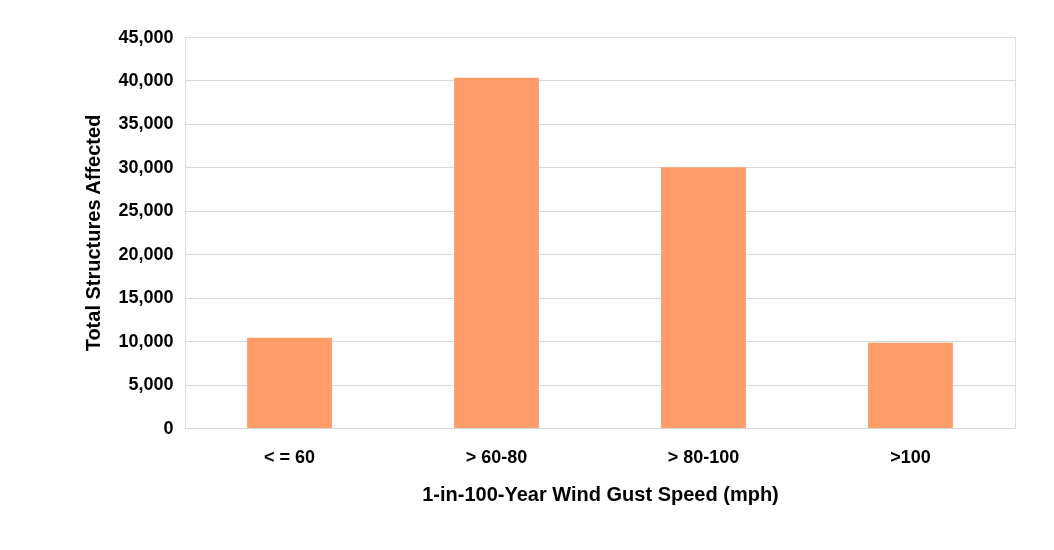 The width and height of the screenshot is (1054, 550). I want to click on y-tick-label: 5,000, so click(151, 384).